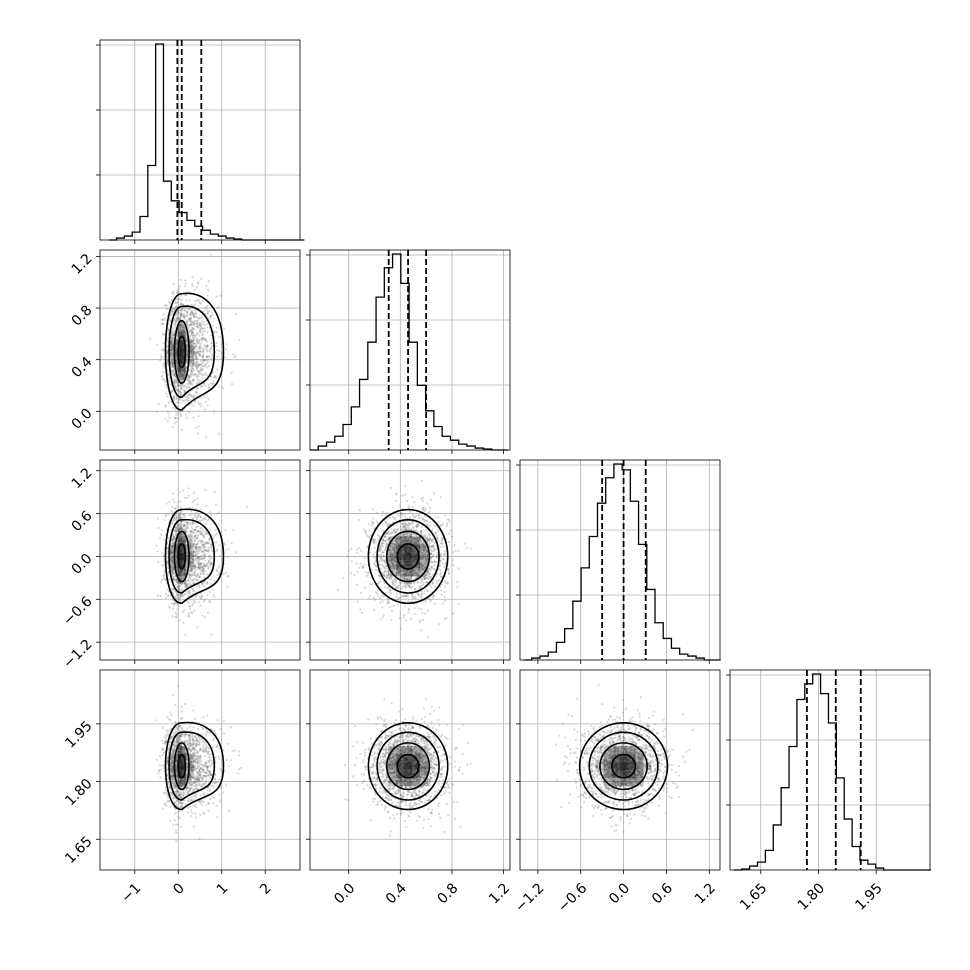 The image size is (970, 970). What do you see at coordinates (82, 521) in the screenshot?
I see `ytick-label-2-3: 0.6` at bounding box center [82, 521].